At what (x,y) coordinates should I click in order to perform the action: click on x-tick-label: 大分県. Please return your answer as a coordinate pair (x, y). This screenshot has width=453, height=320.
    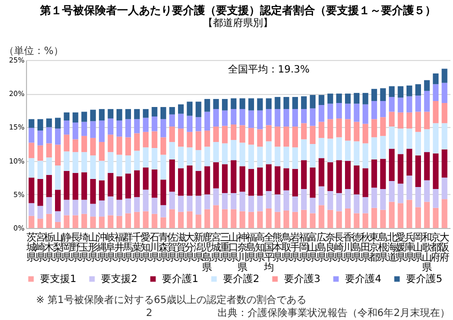
    Looking at the image, I should click on (189, 248).